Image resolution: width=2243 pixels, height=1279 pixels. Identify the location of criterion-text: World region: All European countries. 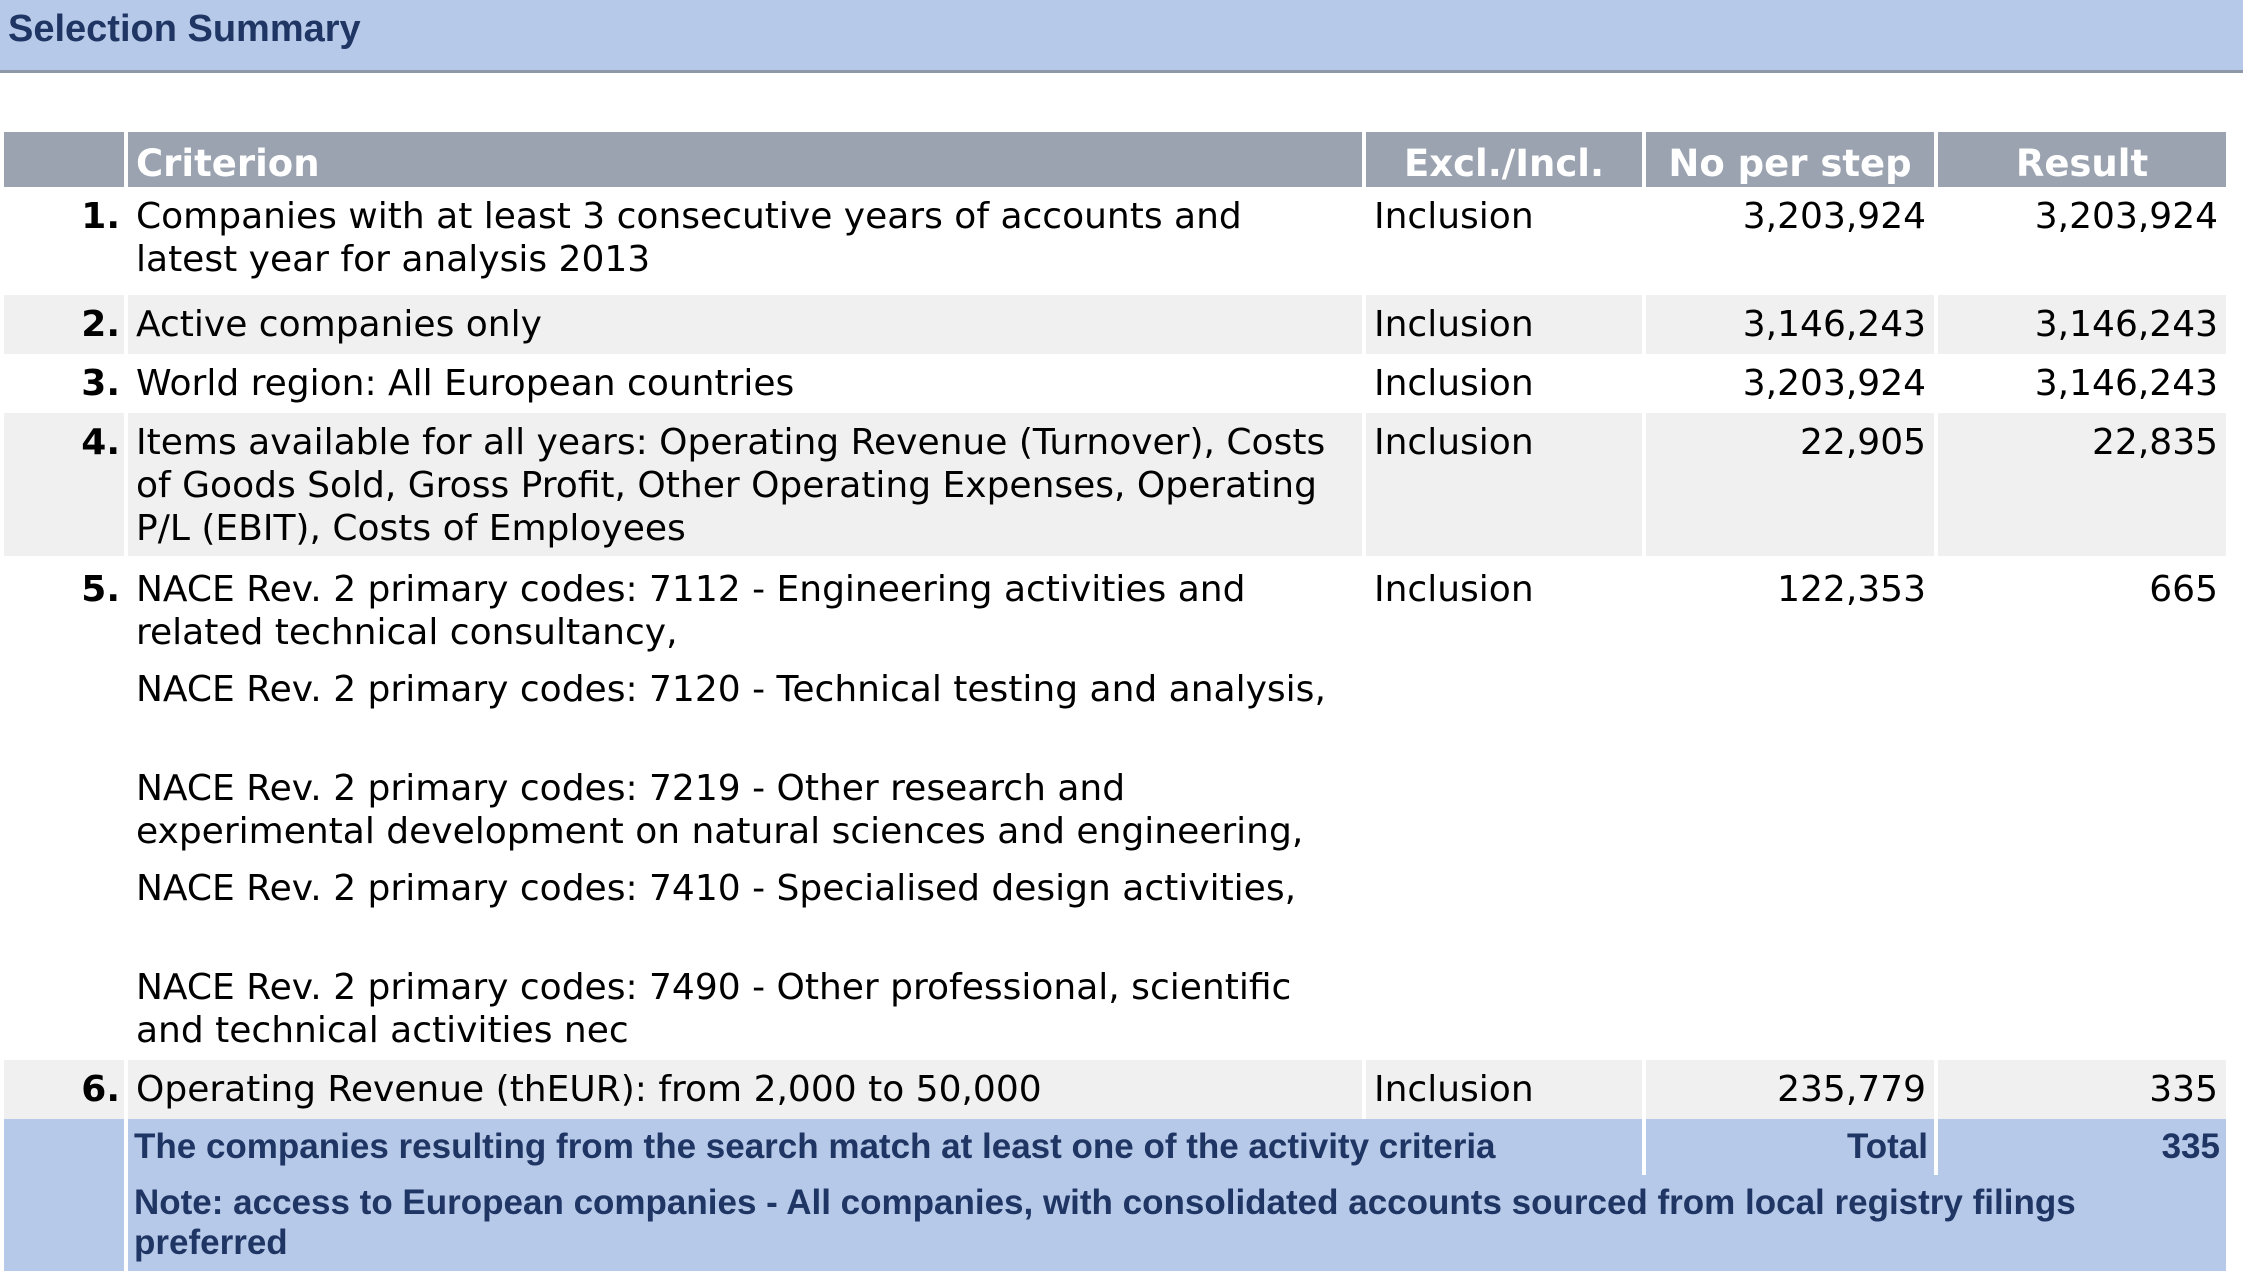
(465, 383).